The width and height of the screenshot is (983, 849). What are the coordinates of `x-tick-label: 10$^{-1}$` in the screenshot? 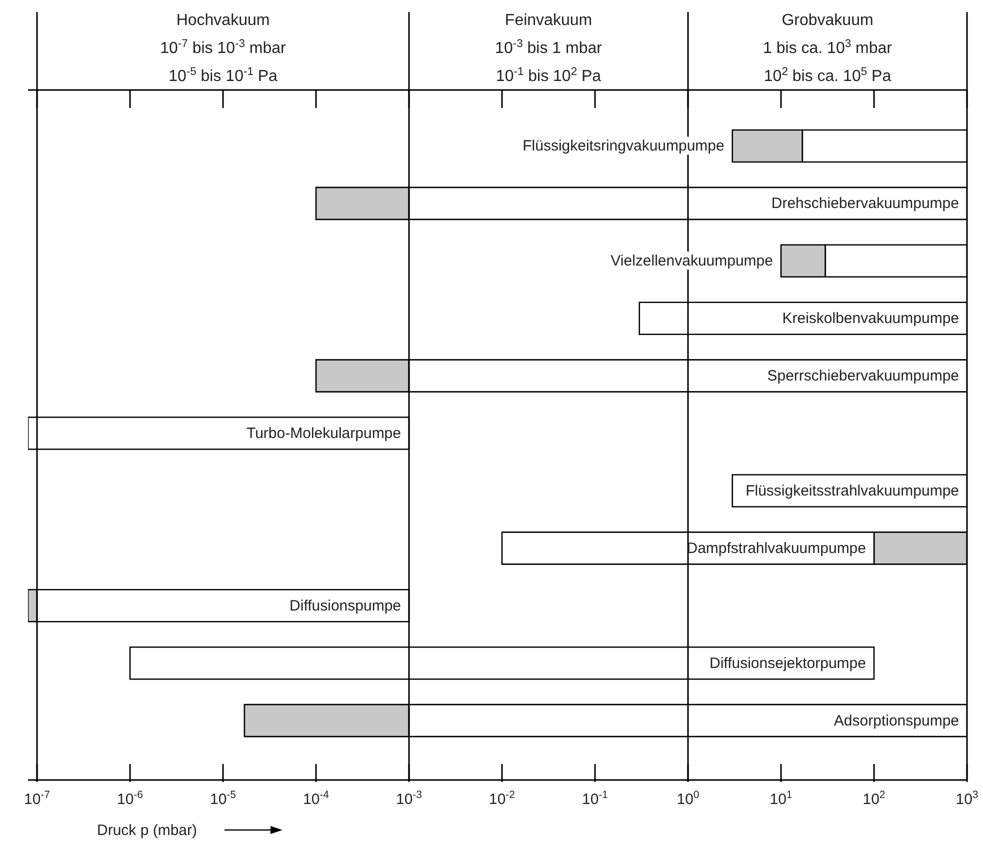 It's located at (595, 798).